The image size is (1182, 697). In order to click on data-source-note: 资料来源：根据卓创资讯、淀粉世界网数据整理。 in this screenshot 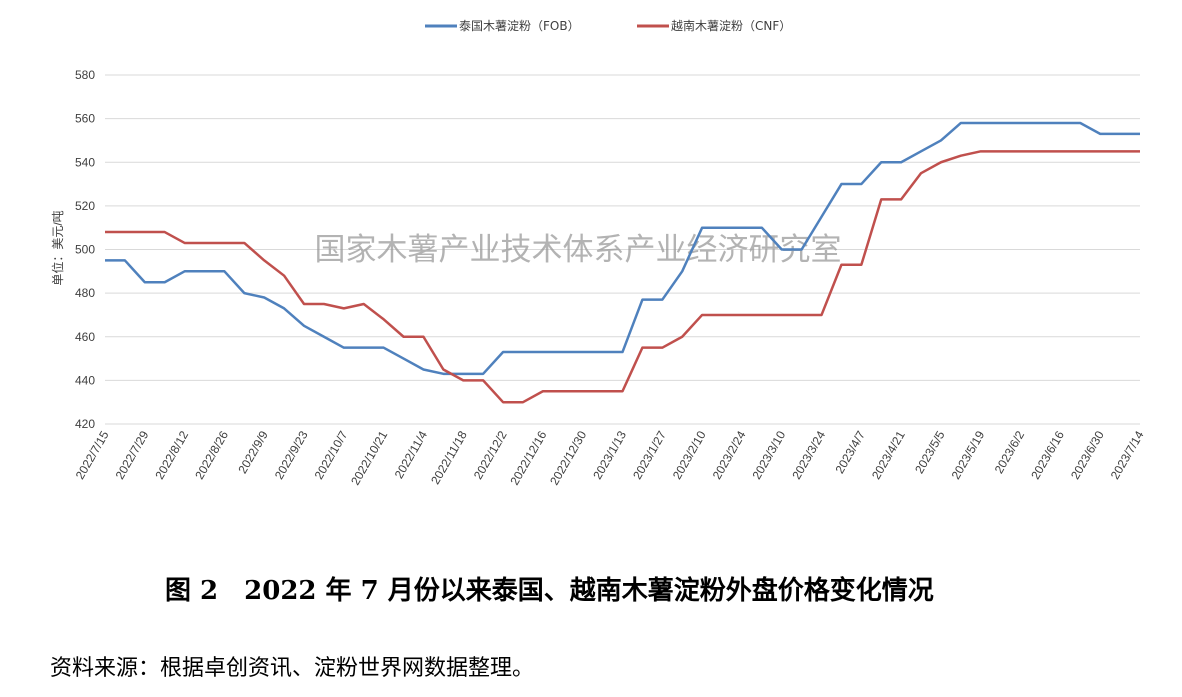, I will do `click(292, 668)`.